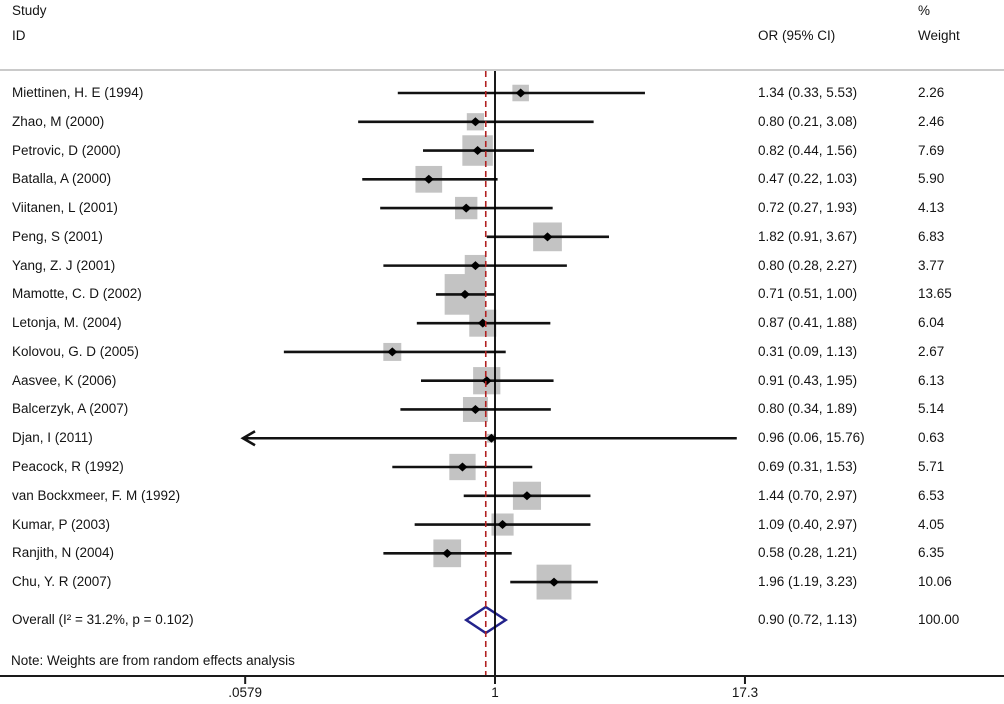 The image size is (1004, 704). Describe the element at coordinates (78, 92) in the screenshot. I see `study-label: Miettinen, H. E (1994)` at that location.